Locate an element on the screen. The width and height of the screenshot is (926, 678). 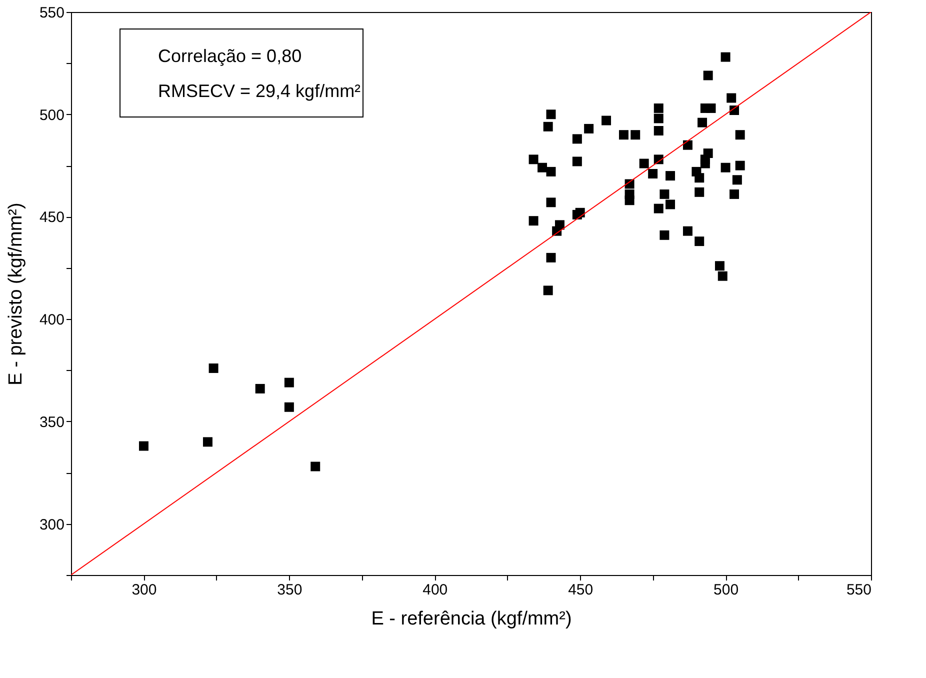
x-tick-label: 400 is located at coordinates (435, 590).